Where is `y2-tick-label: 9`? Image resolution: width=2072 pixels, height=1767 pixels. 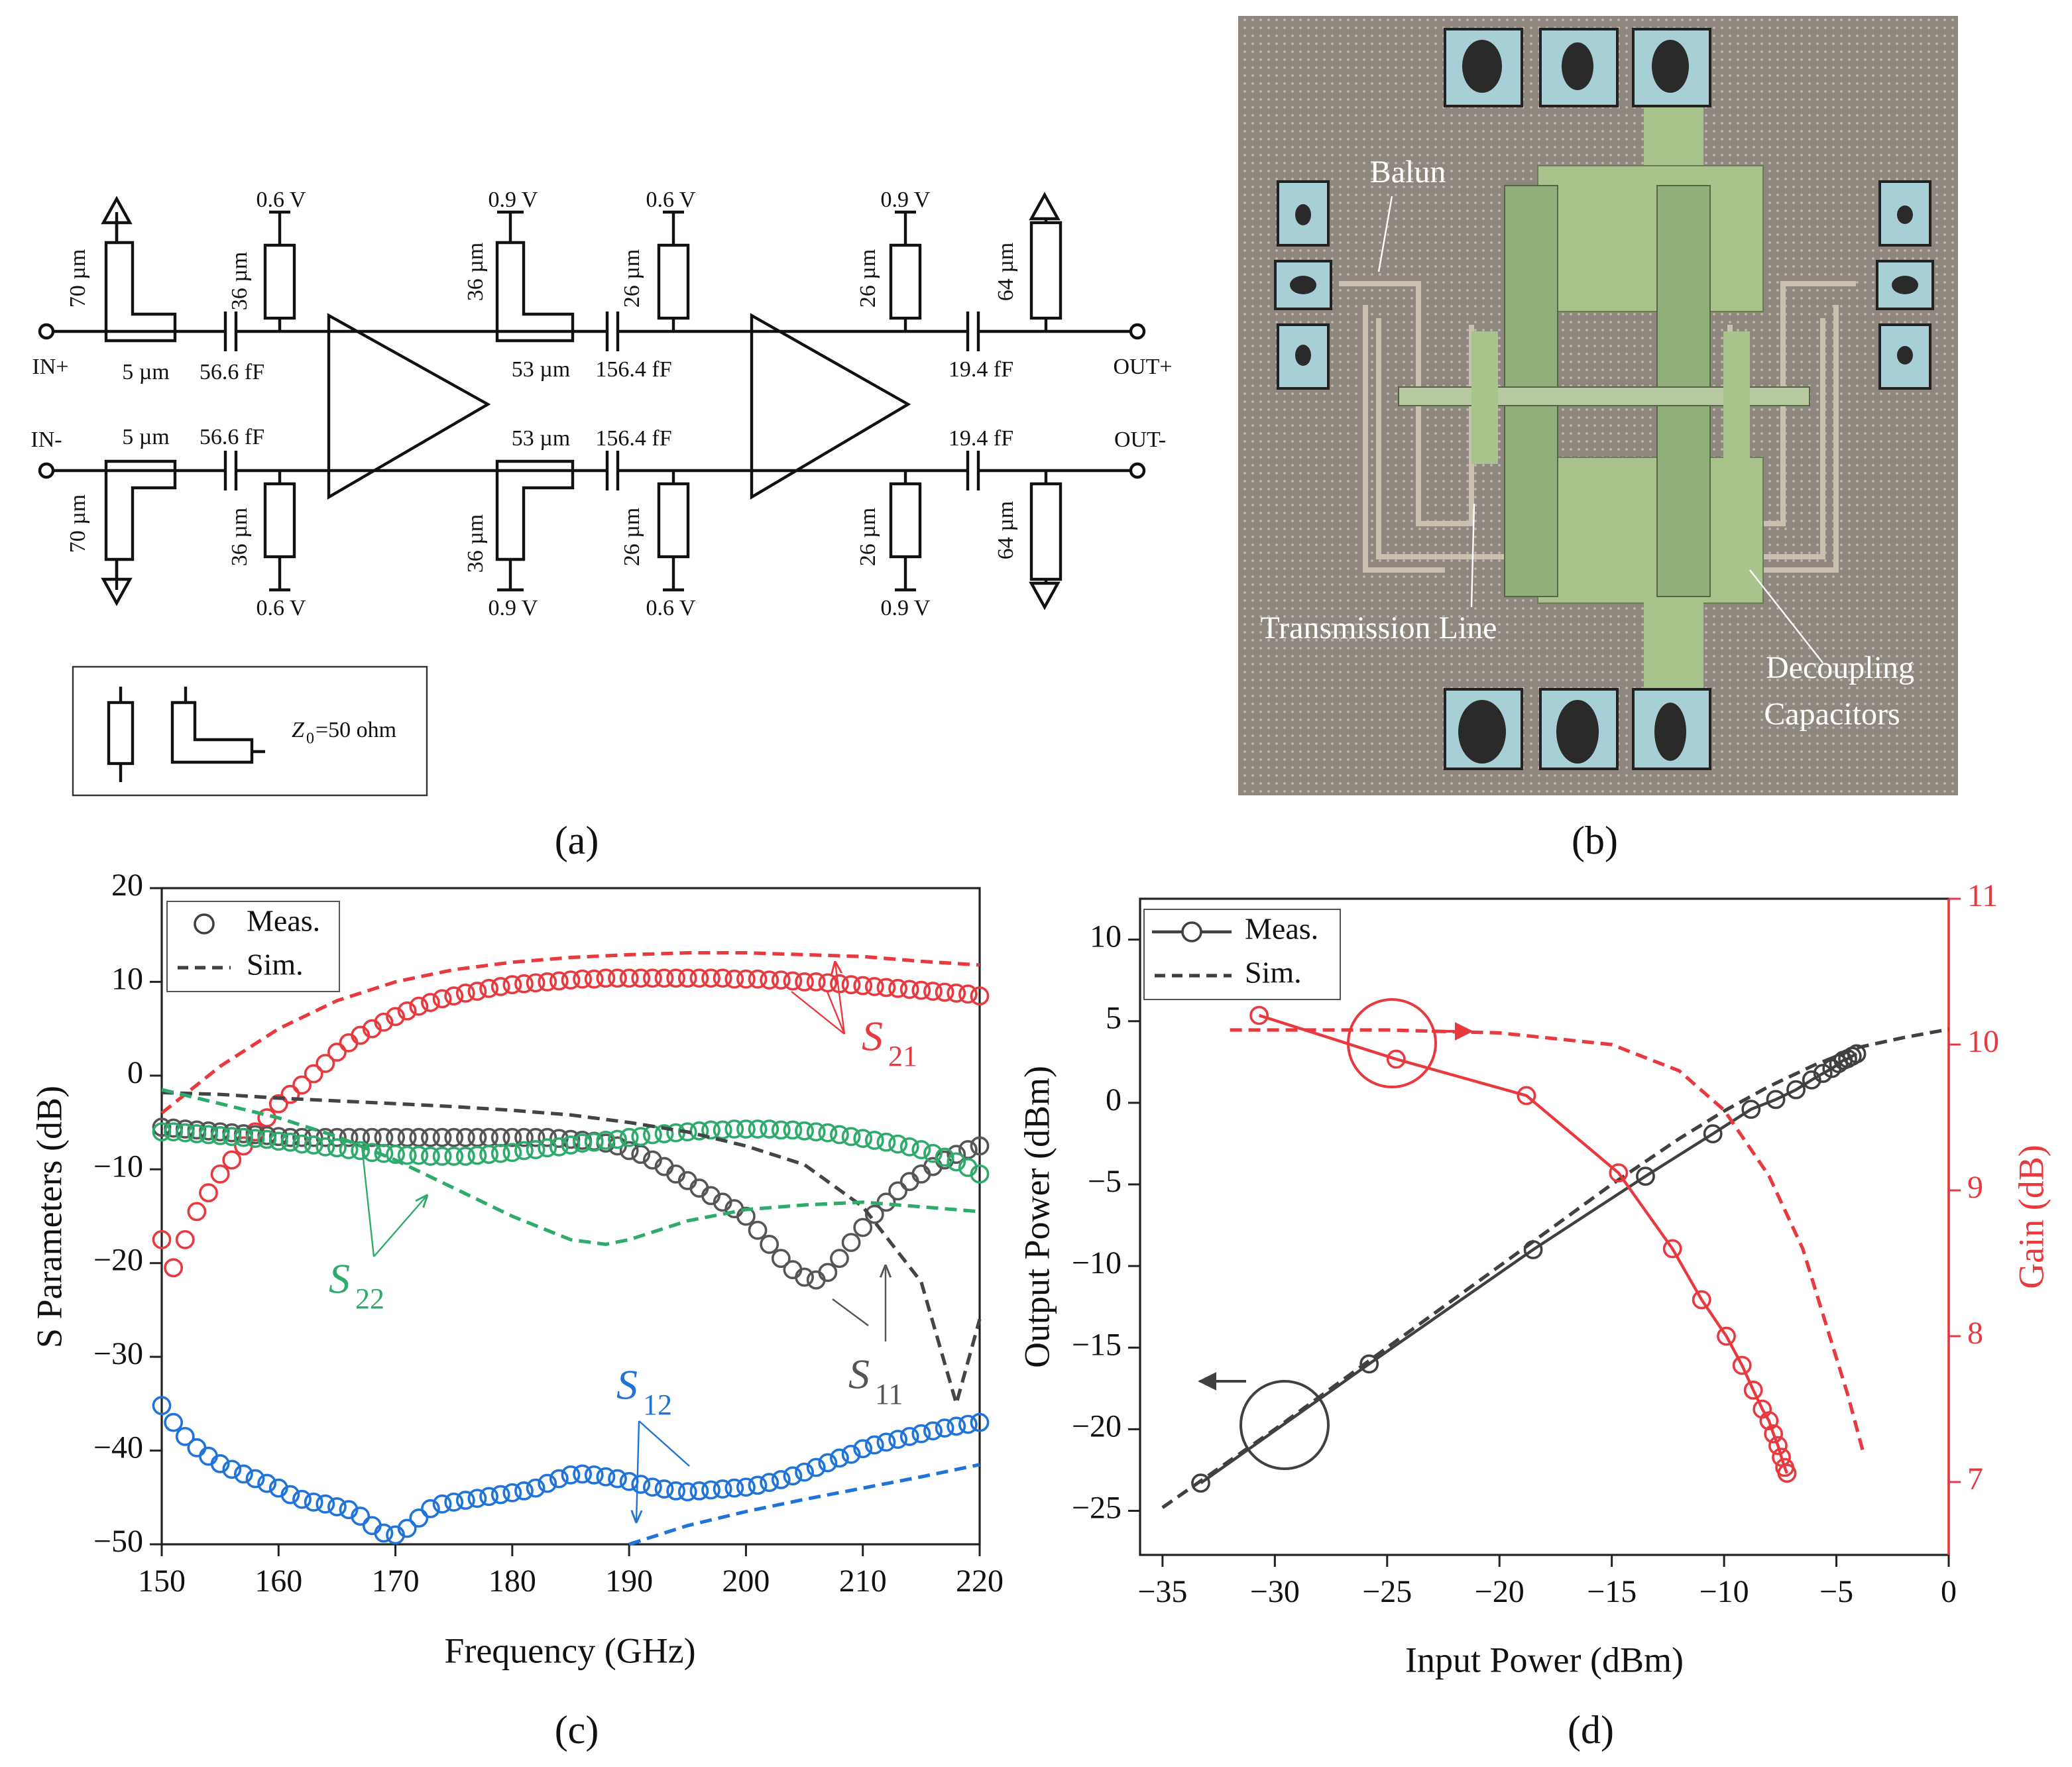 y2-tick-label: 9 is located at coordinates (1975, 1187).